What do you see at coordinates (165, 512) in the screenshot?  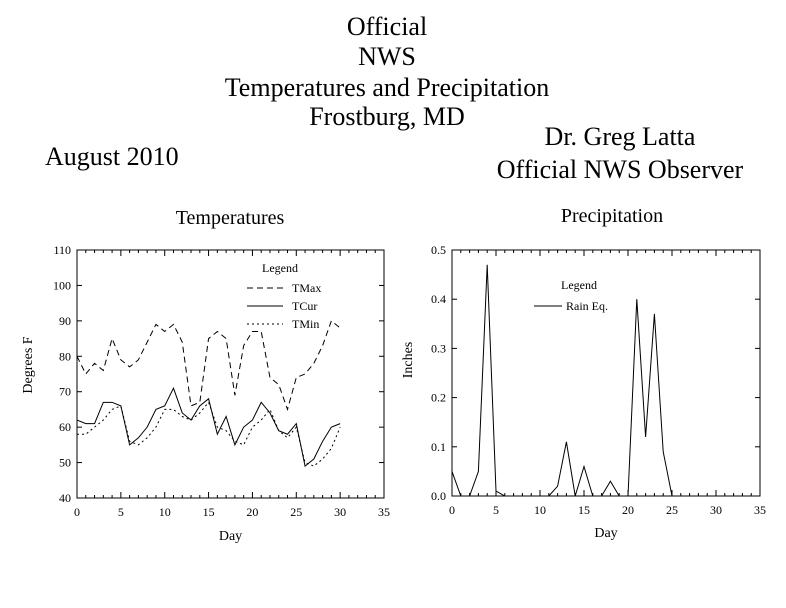 I see `chart1-x-tick-label: 10` at bounding box center [165, 512].